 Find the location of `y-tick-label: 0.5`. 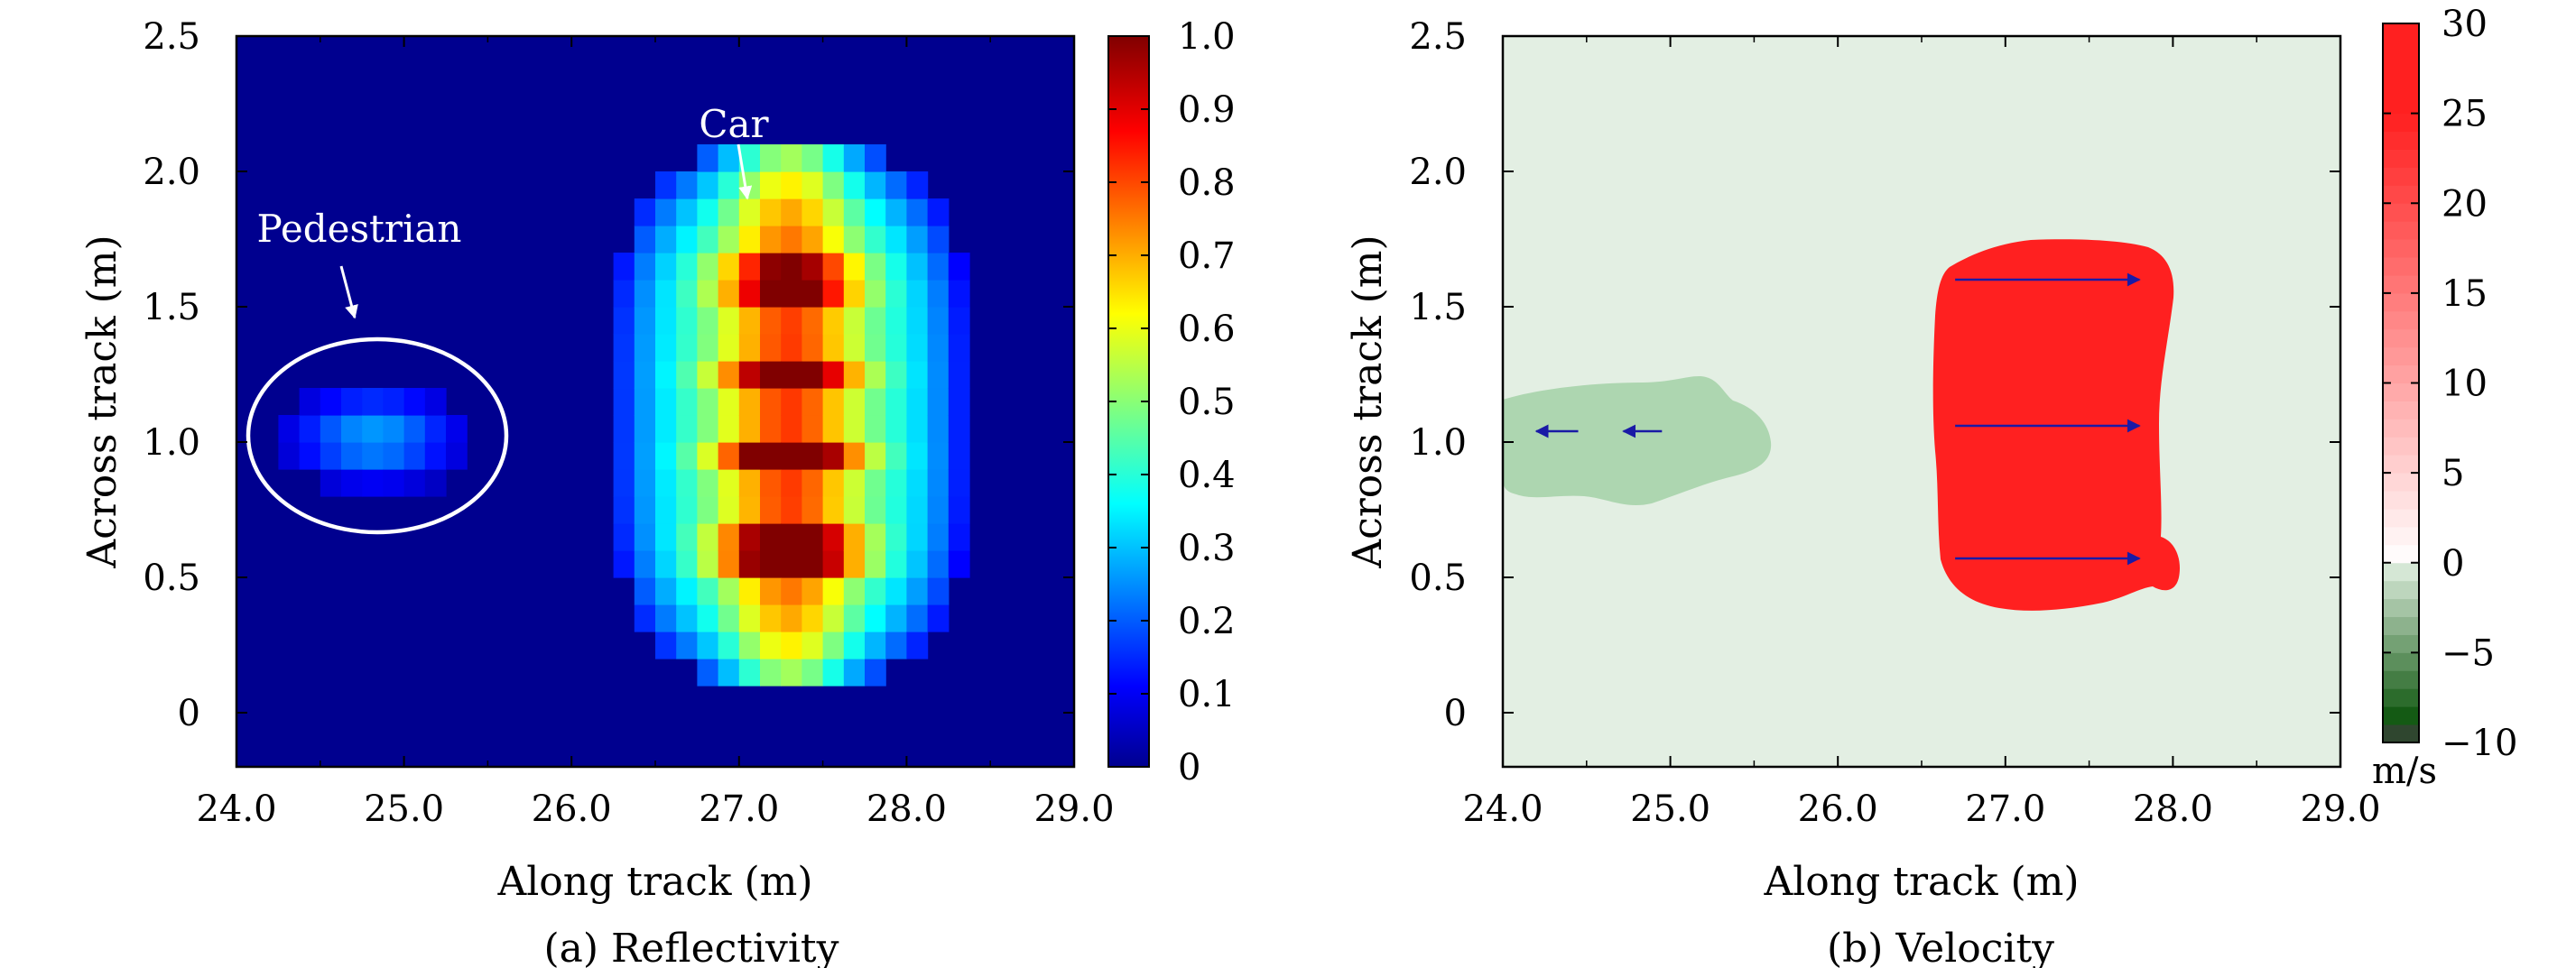

y-tick-label: 0.5 is located at coordinates (171, 579).